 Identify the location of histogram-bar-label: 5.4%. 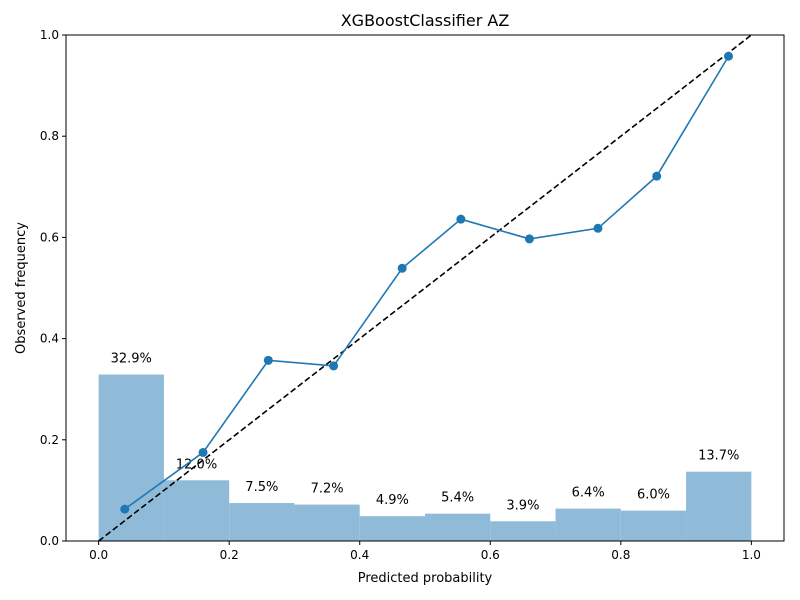
(457, 498).